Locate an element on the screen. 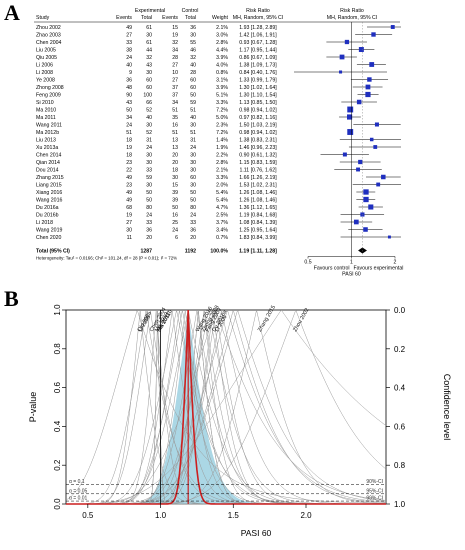  weight: 1.9% is located at coordinates (222, 148).